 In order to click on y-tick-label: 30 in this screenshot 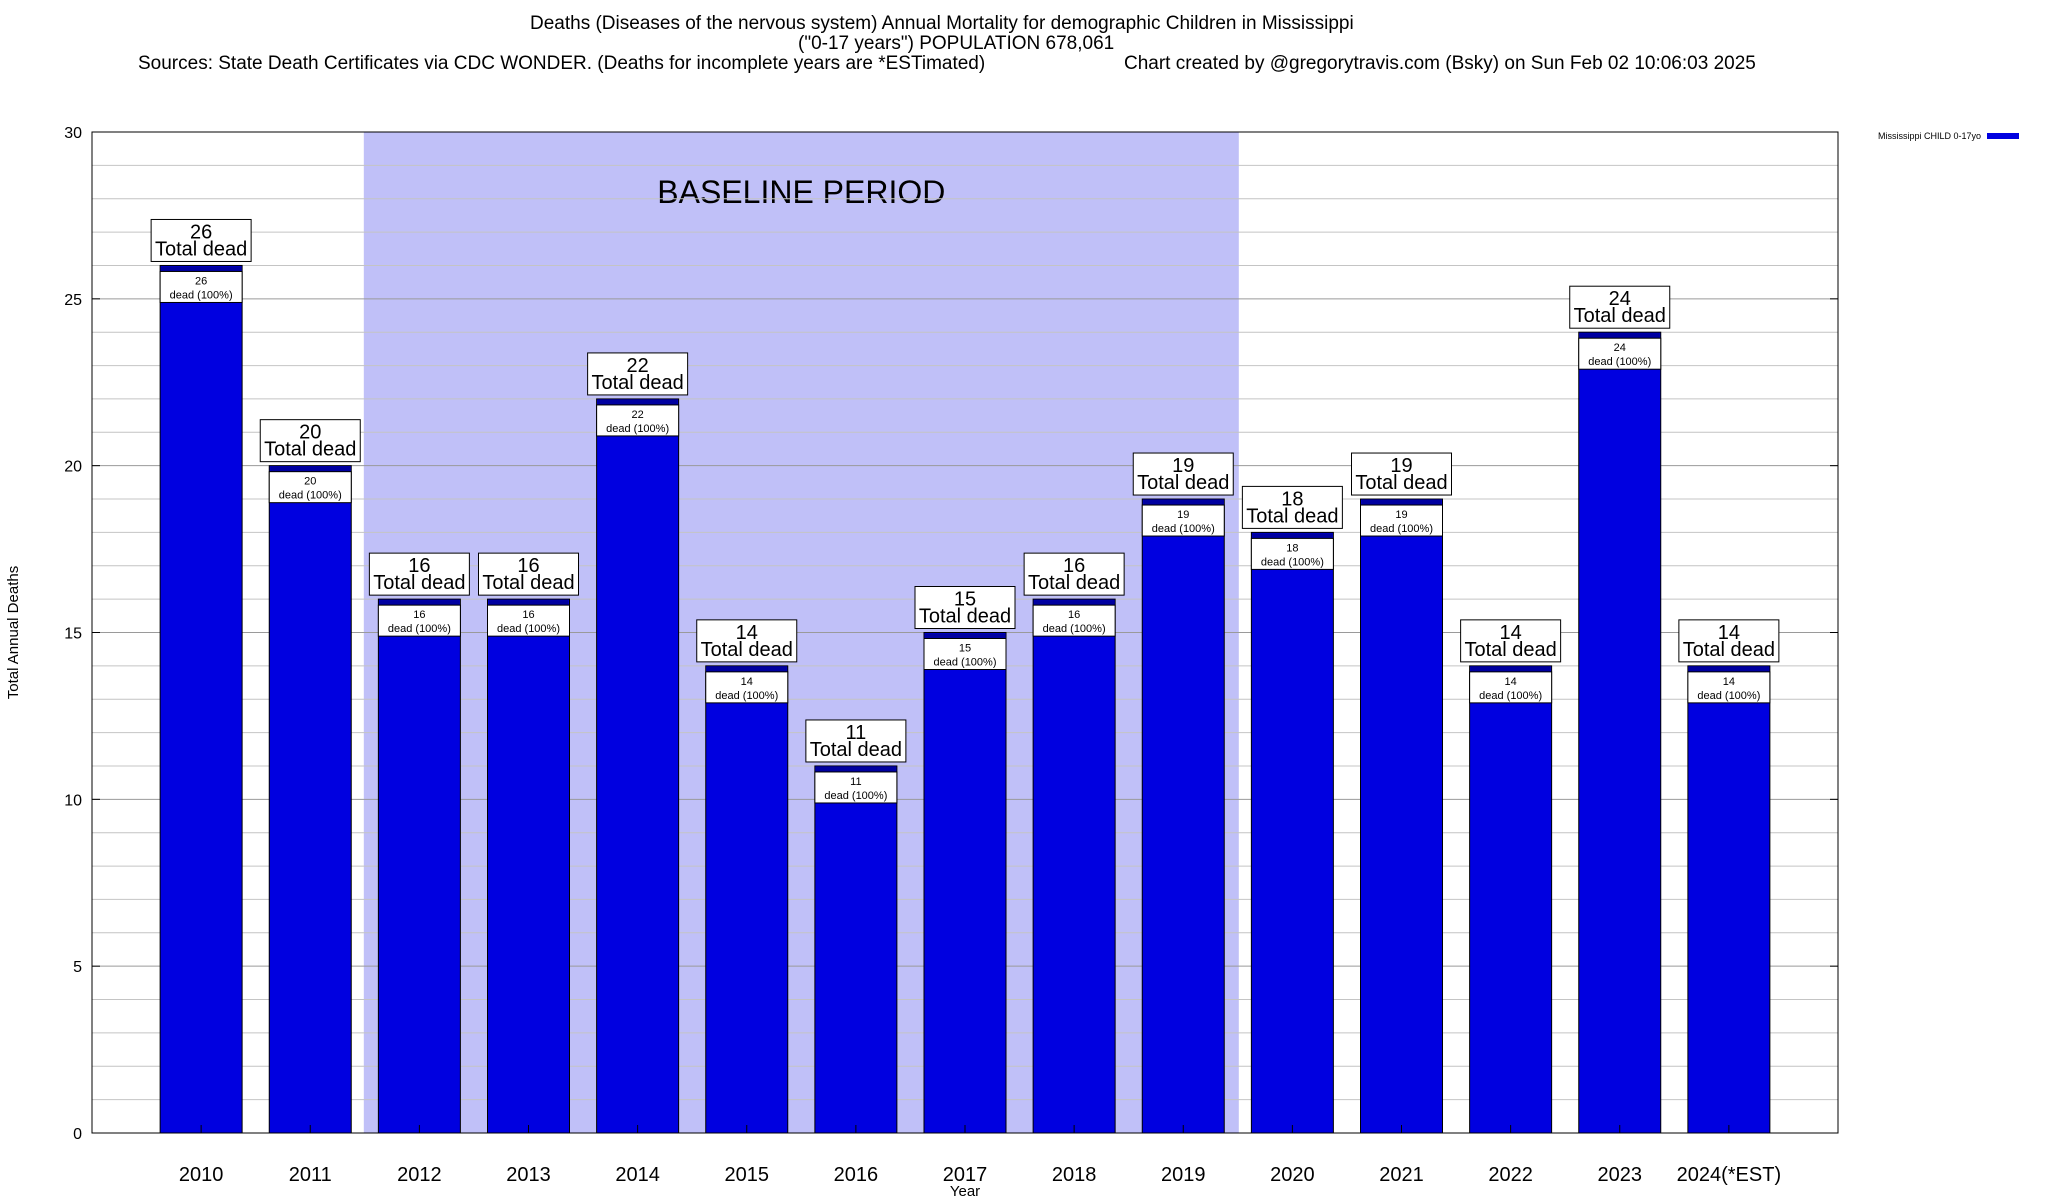, I will do `click(73, 133)`.